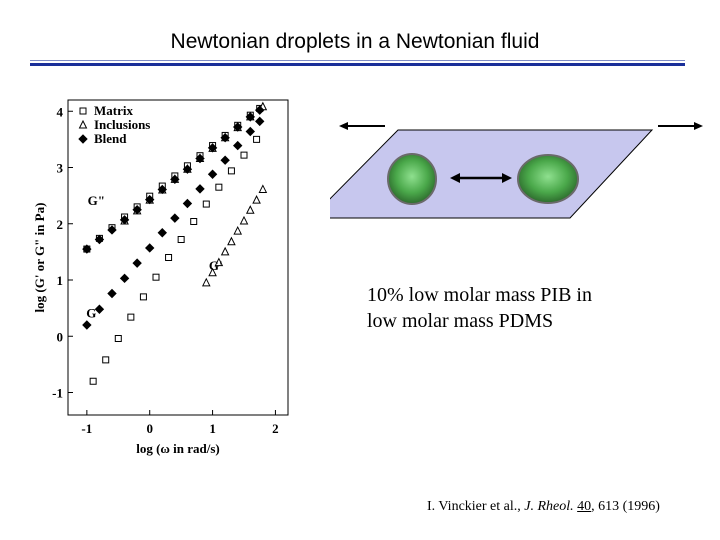  I want to click on slide-title: Newtonian droplets in a Newtonian fluid, so click(355, 41).